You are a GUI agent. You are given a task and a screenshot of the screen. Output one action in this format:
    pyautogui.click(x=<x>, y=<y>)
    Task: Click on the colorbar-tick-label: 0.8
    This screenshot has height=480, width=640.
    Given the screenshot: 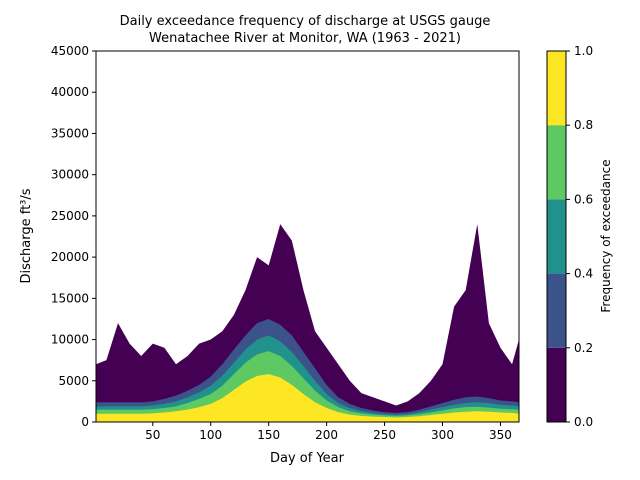 What is the action you would take?
    pyautogui.click(x=583, y=125)
    